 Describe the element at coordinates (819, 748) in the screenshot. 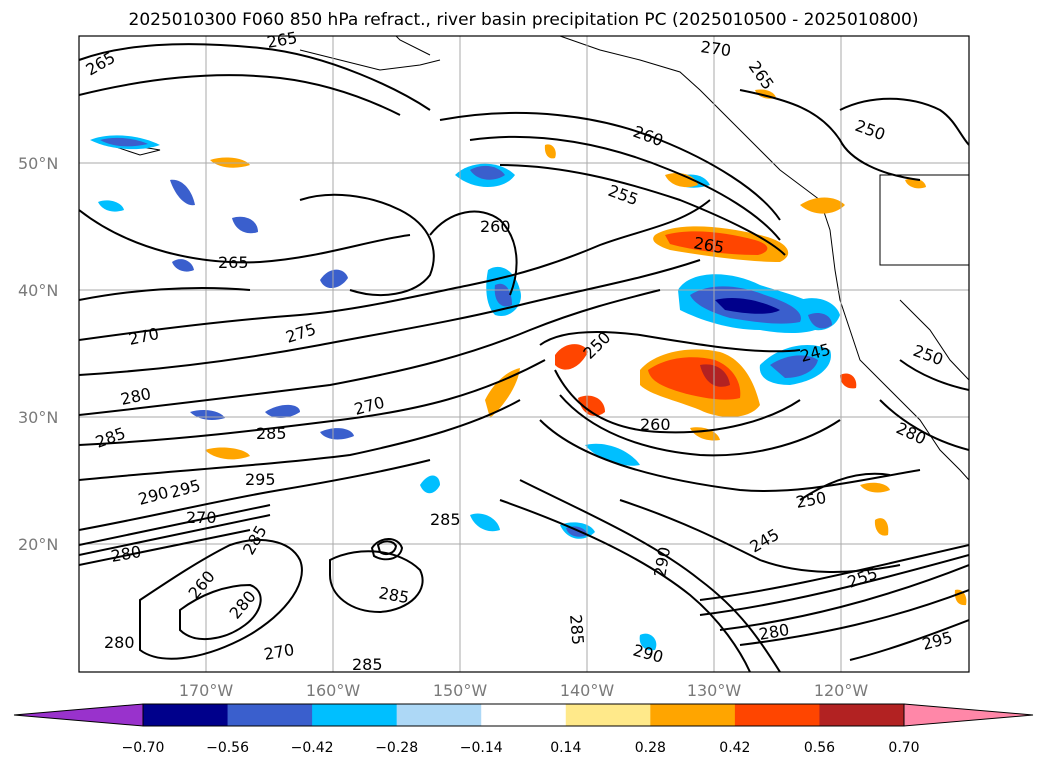

I see `colorbar-tick-label: 0.56` at that location.